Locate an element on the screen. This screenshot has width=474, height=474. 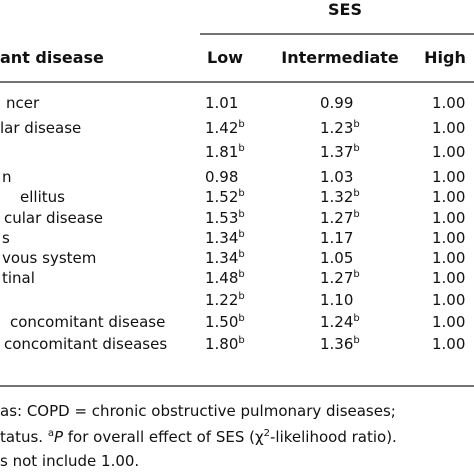
cell: 1.81b is located at coordinates (225, 152).